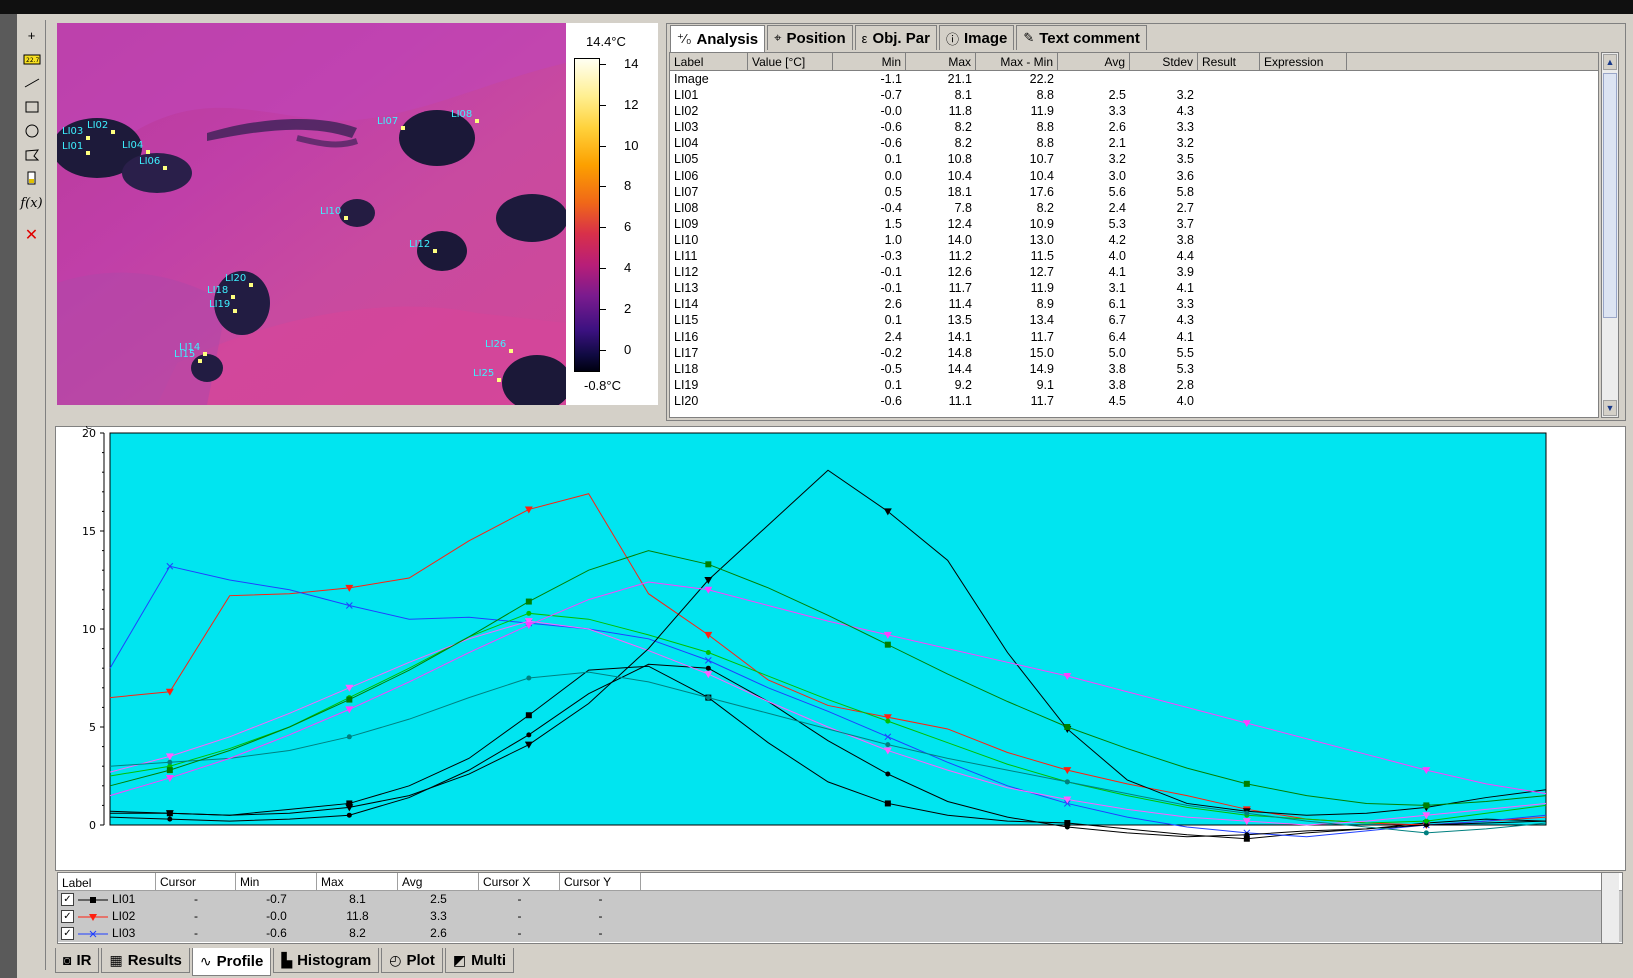 Image resolution: width=1633 pixels, height=978 pixels. I want to click on ir-marker-label: LI12, so click(420, 244).